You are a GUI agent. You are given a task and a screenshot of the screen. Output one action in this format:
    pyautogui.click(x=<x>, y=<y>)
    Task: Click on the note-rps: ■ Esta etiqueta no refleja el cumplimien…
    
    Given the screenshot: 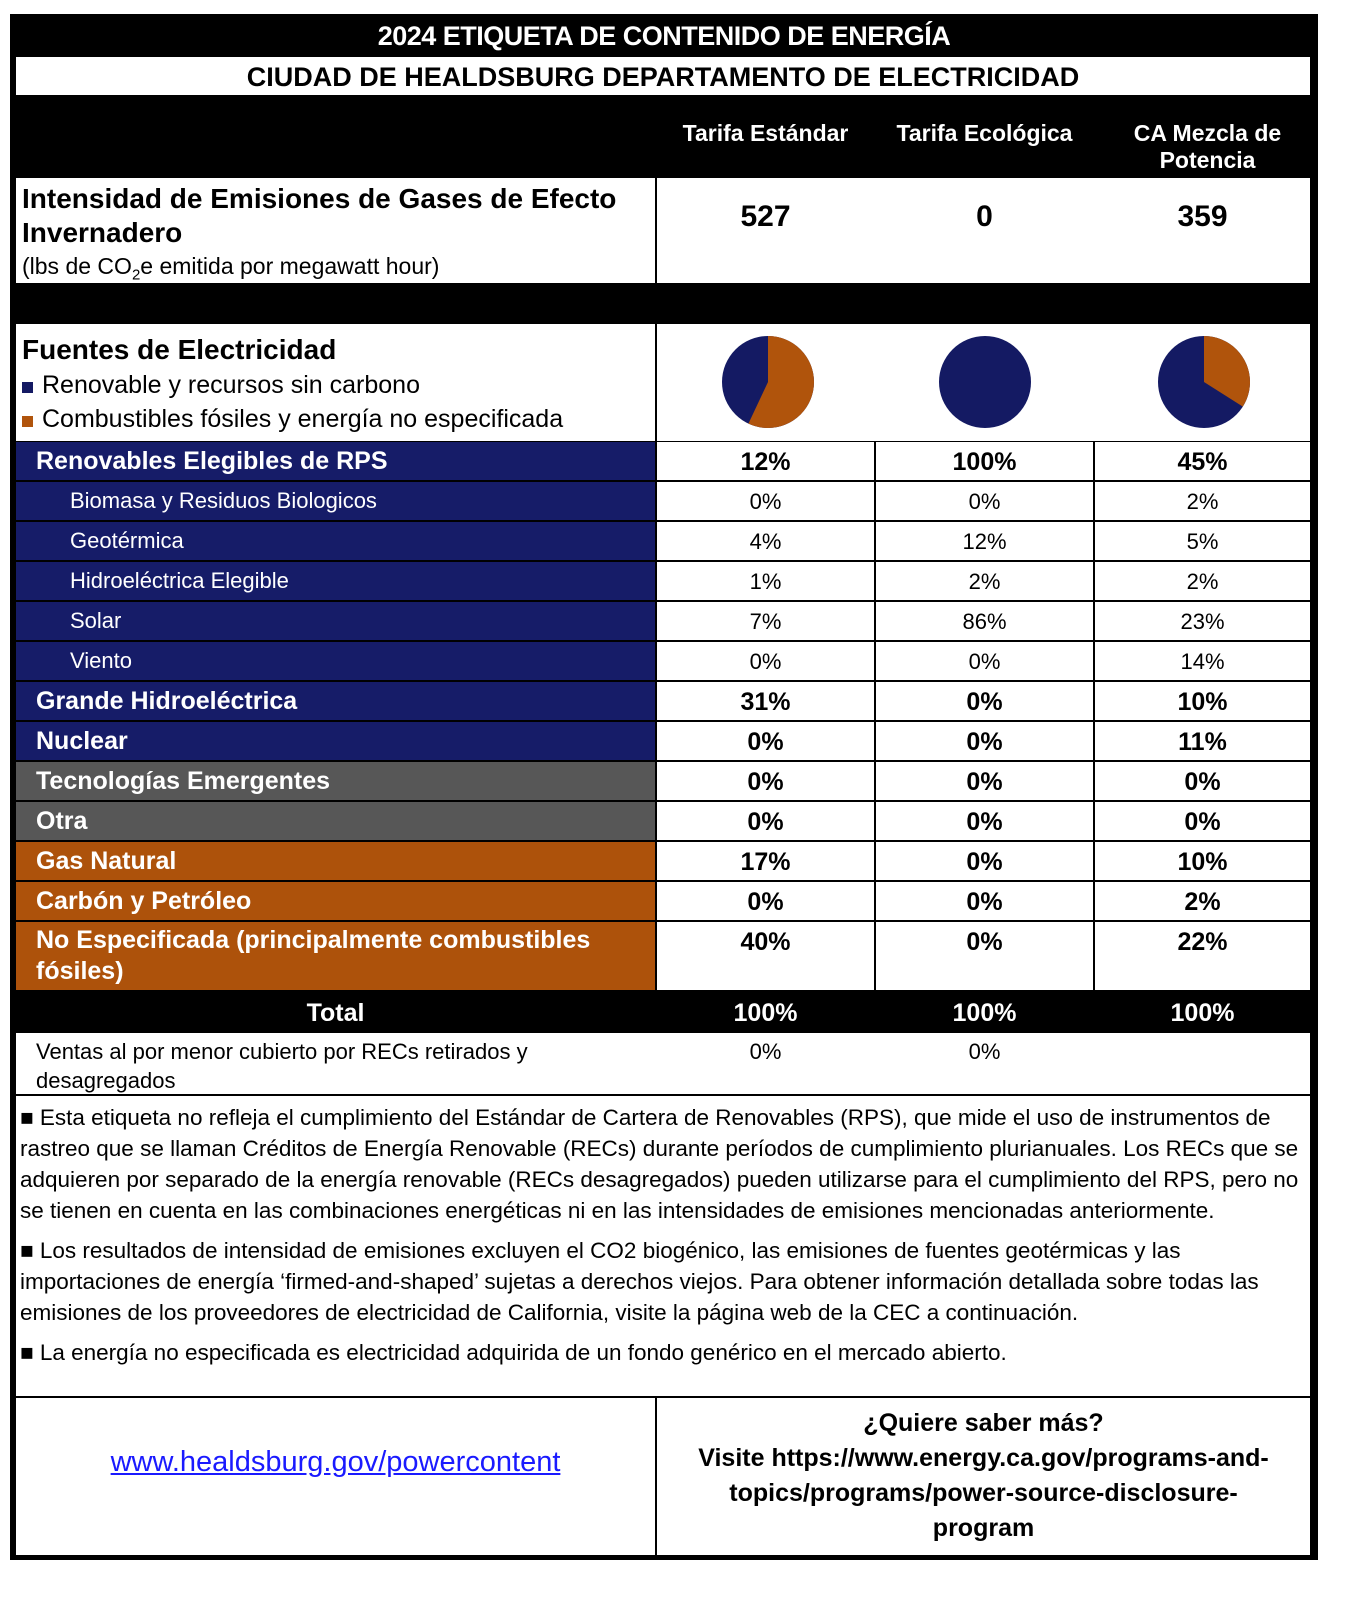 What is the action you would take?
    pyautogui.click(x=659, y=1164)
    